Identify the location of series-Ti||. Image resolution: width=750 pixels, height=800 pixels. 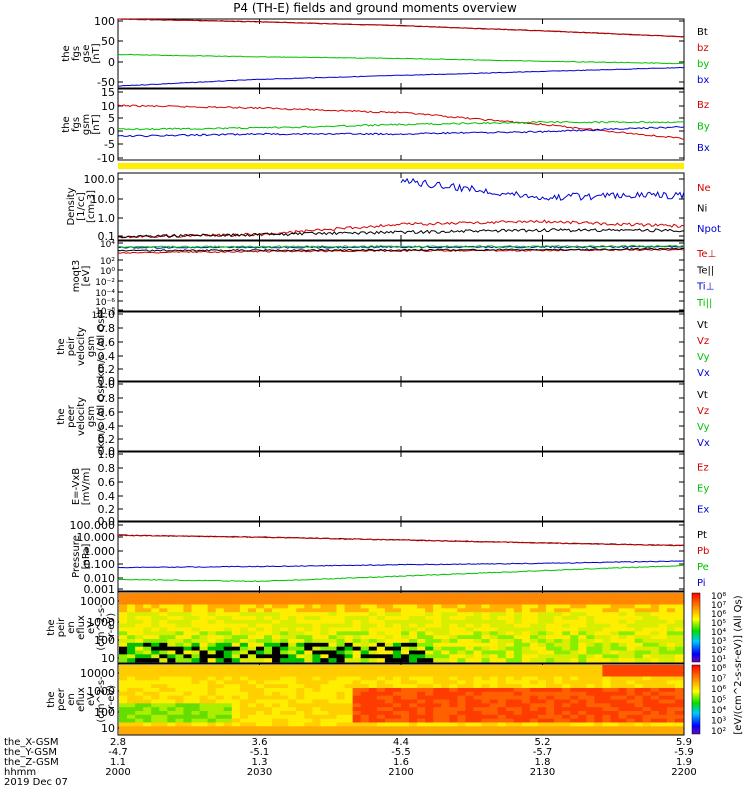
(401, 246).